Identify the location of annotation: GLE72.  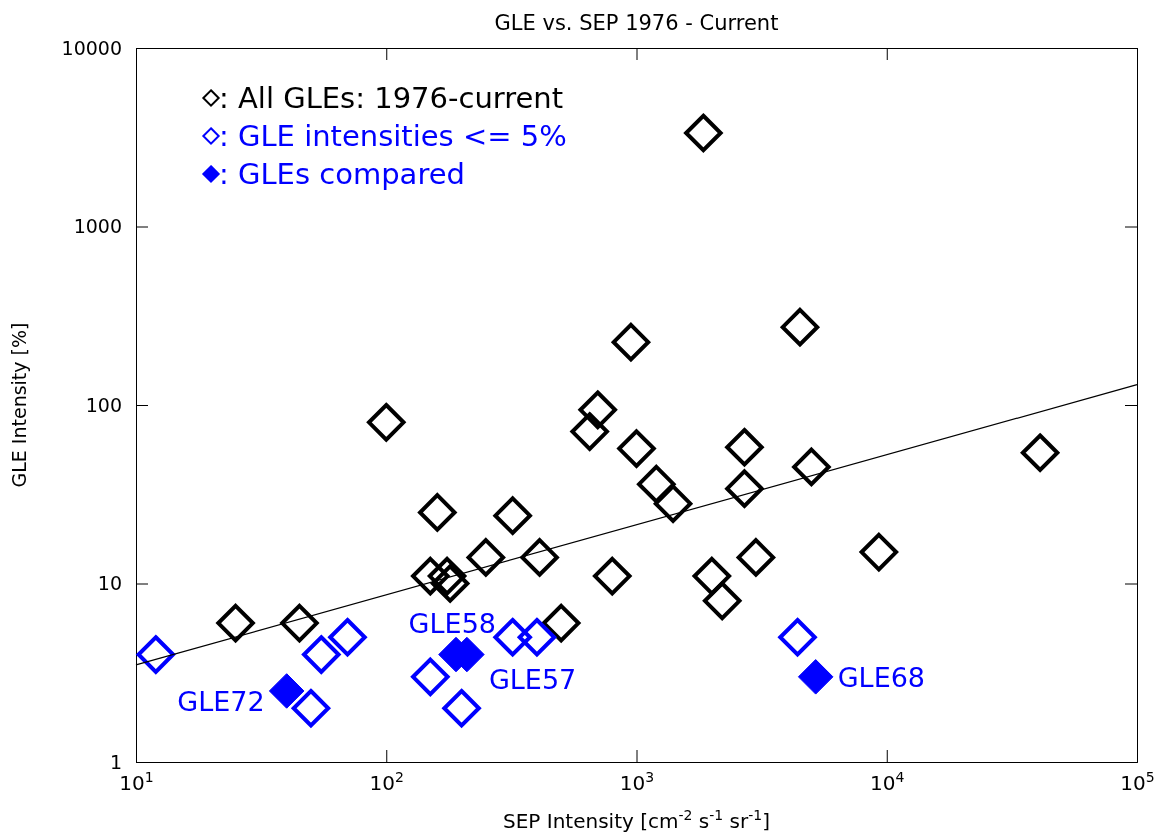
(221, 701).